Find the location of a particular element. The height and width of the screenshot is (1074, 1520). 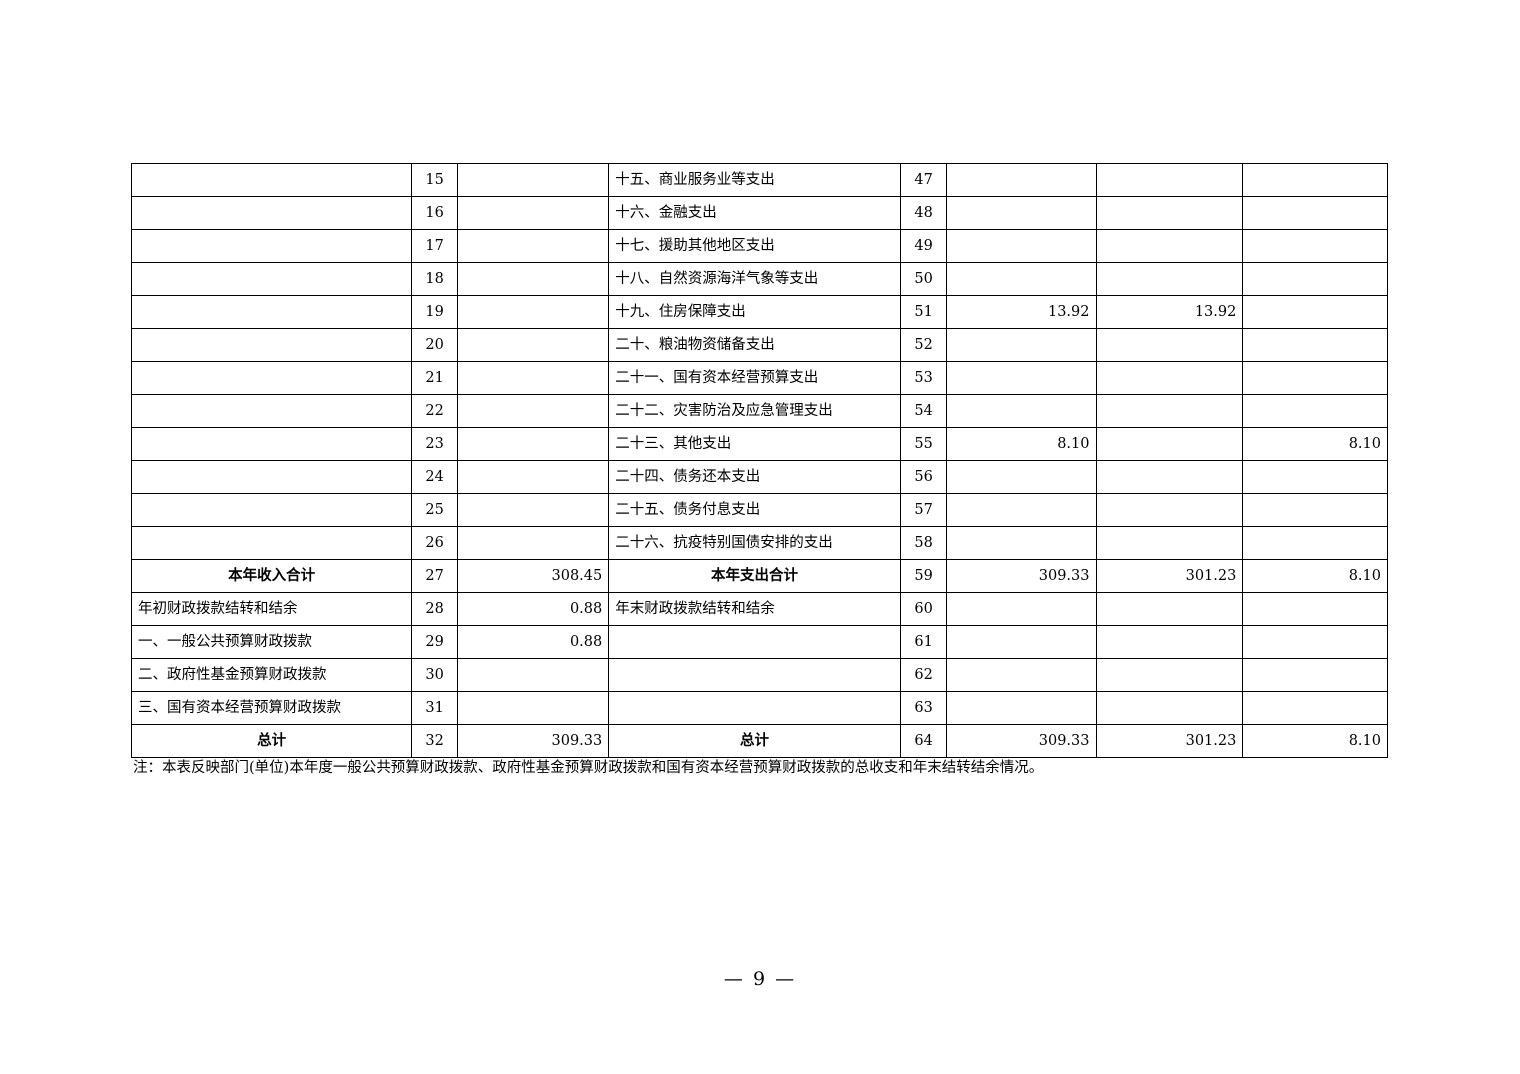

expense-line-number-cell: 64 is located at coordinates (923, 741).